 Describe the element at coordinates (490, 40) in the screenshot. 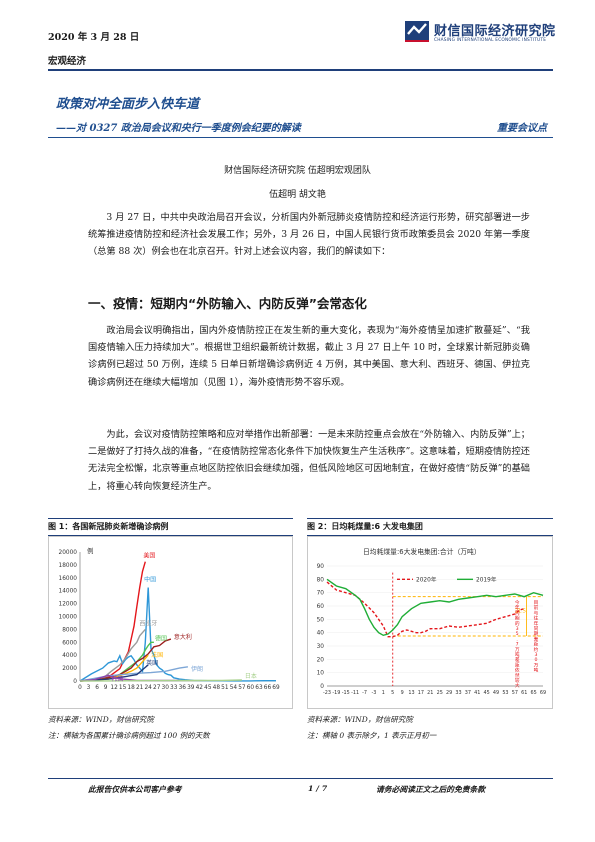

I see `logo-english-name: CHASING INTERNATIONAL ECONOMIC INSTITUTE` at that location.